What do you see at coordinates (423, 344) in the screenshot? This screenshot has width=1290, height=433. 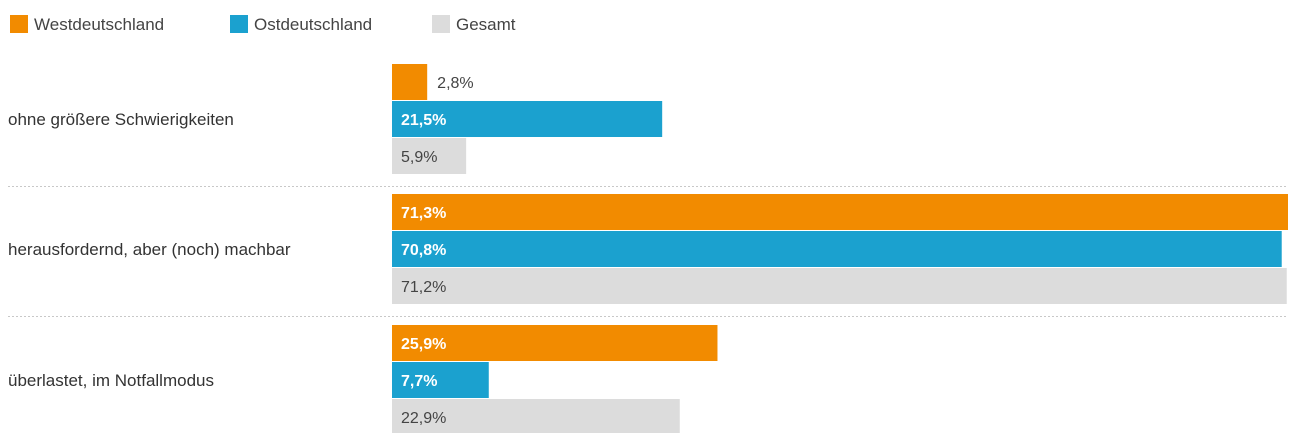 I see `value-label-westdeutschland-ueberlastet-im-notfallmodus: 25,9%` at bounding box center [423, 344].